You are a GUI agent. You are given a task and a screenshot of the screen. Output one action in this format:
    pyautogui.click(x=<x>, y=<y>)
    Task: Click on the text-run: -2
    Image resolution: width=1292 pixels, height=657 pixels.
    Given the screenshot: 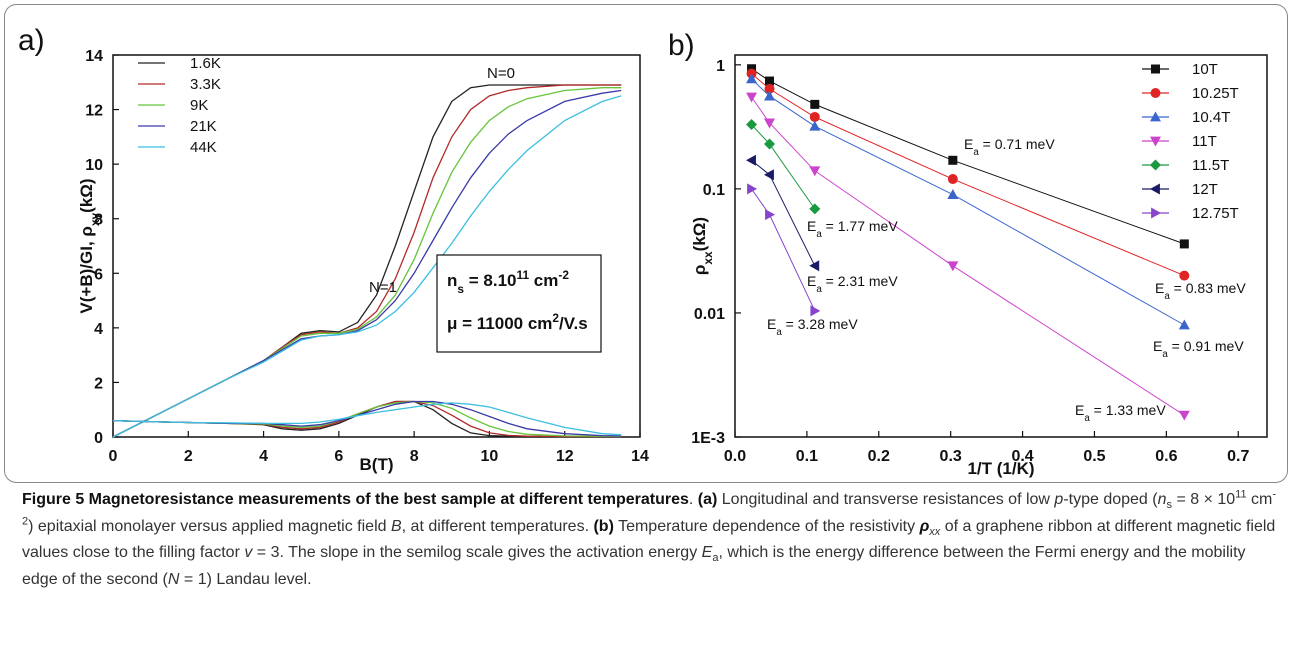 What is the action you would take?
    pyautogui.click(x=563, y=275)
    